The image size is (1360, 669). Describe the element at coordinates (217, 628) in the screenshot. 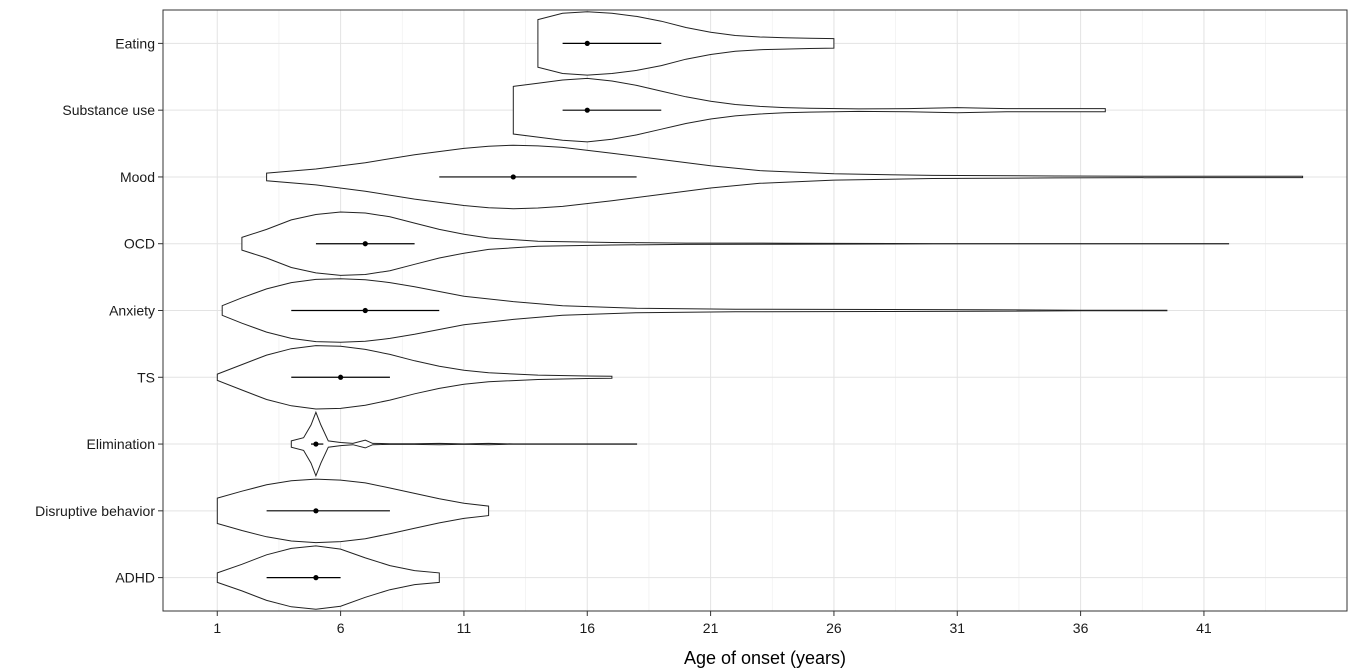

I see `x-tick-label: 1` at that location.